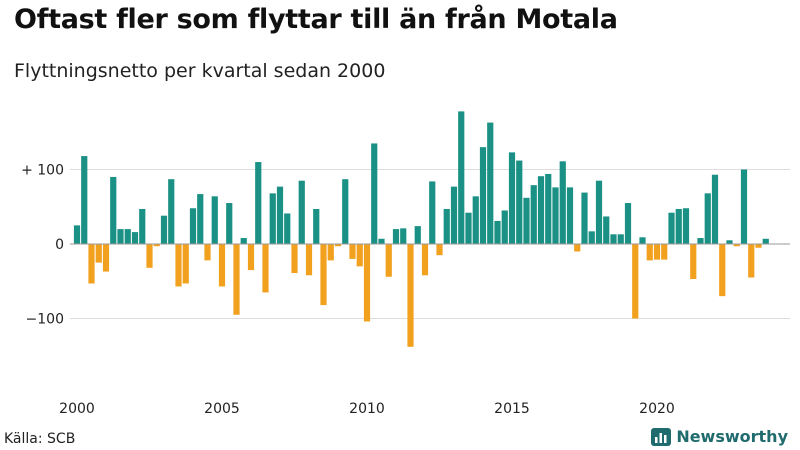 The height and width of the screenshot is (450, 800). What do you see at coordinates (42, 171) in the screenshot?
I see `y-tick-label: + 100` at bounding box center [42, 171].